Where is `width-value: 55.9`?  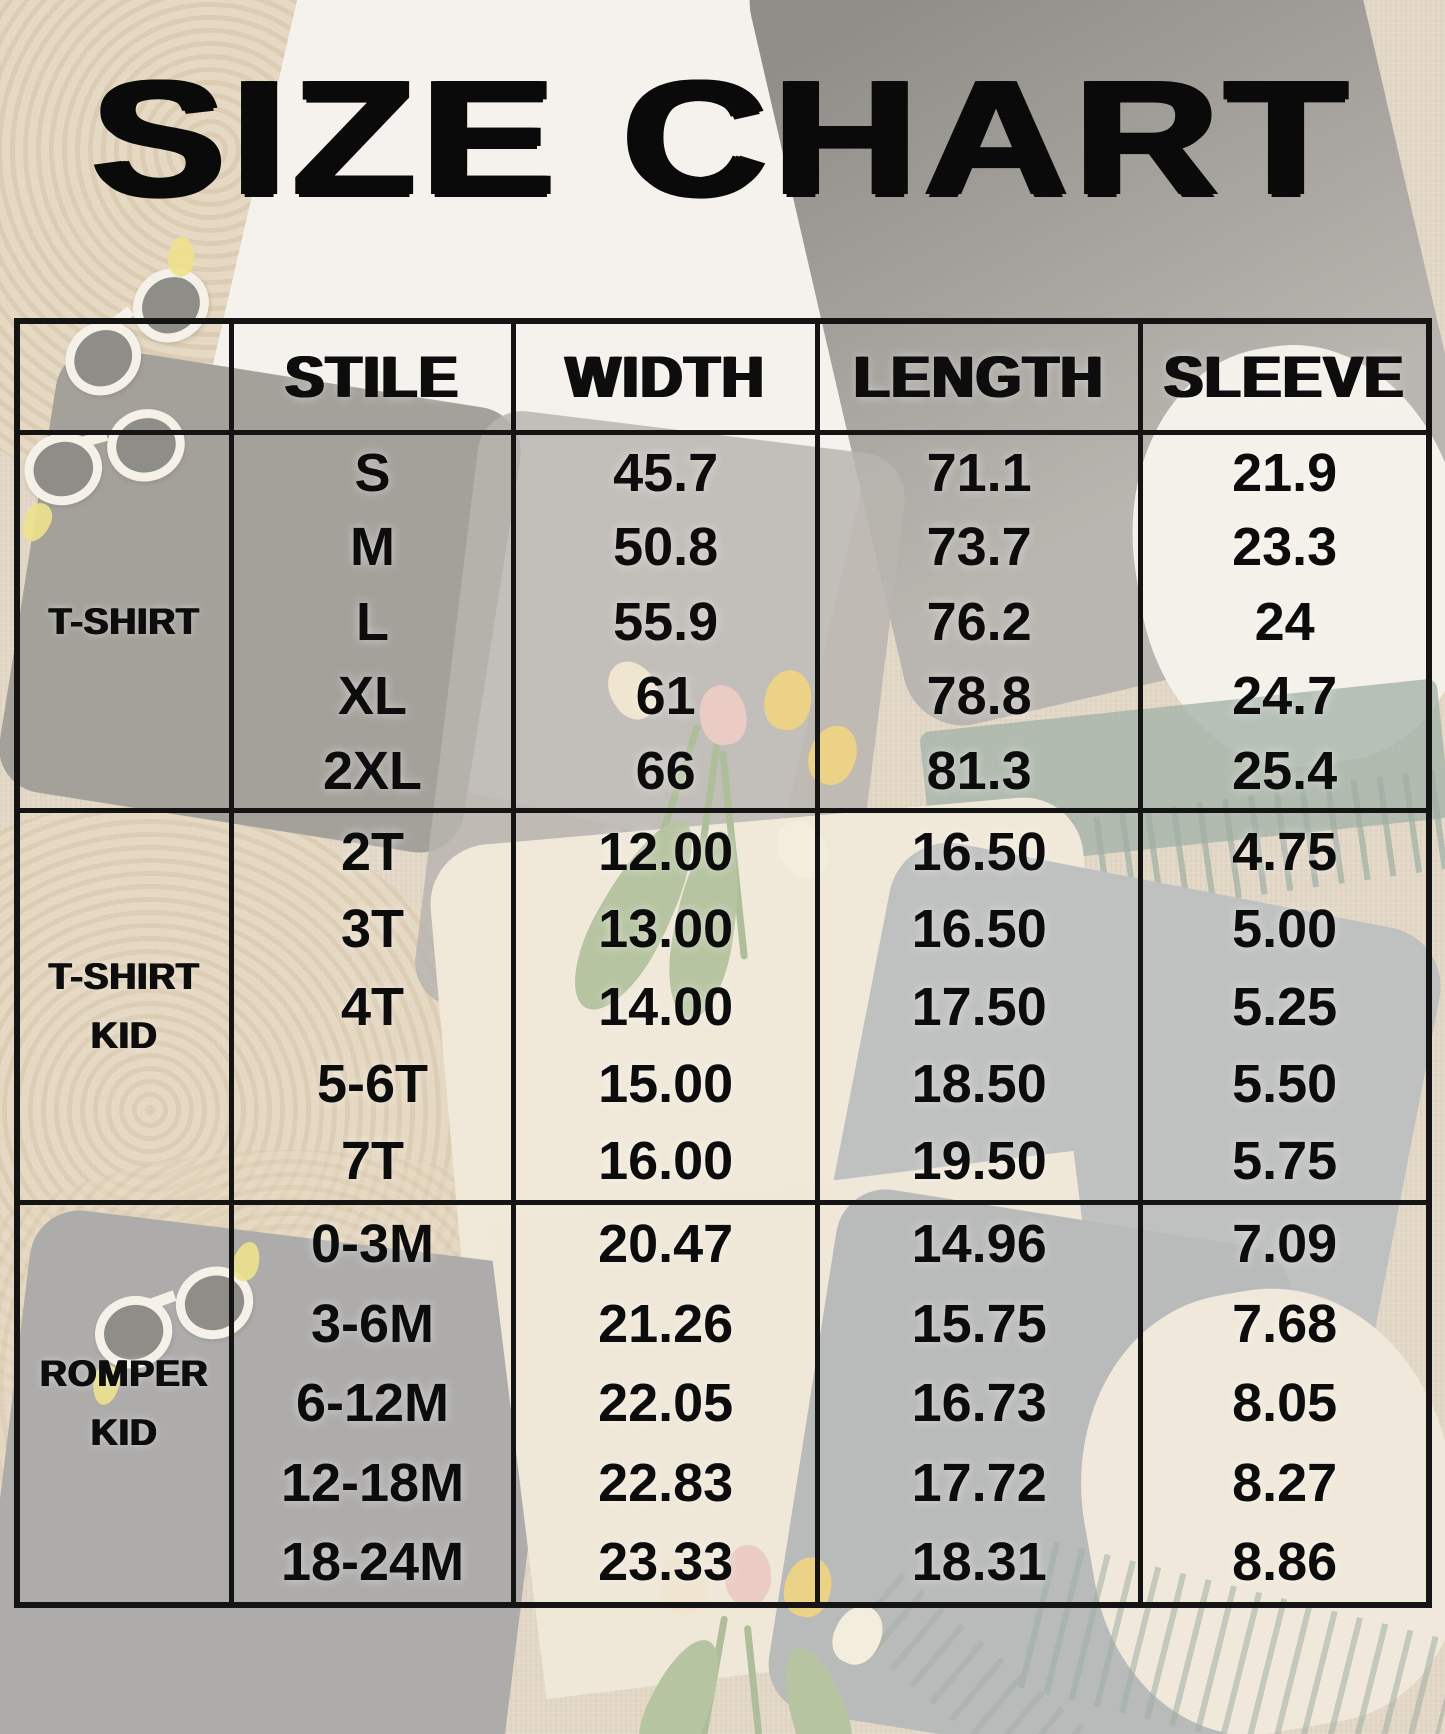 width-value: 55.9 is located at coordinates (666, 621).